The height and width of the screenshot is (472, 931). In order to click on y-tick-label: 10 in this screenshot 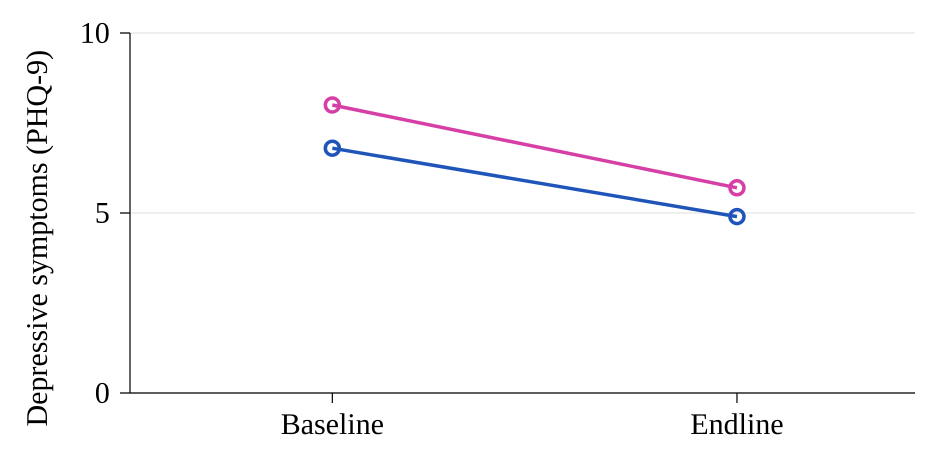, I will do `click(95, 33)`.